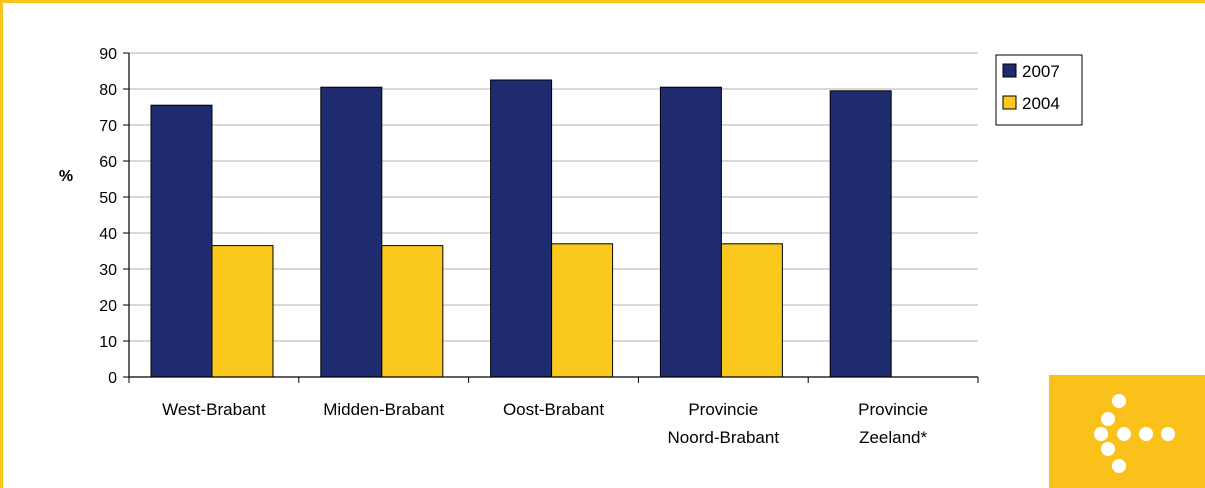  Describe the element at coordinates (108, 90) in the screenshot. I see `y-tick-label: 80` at that location.